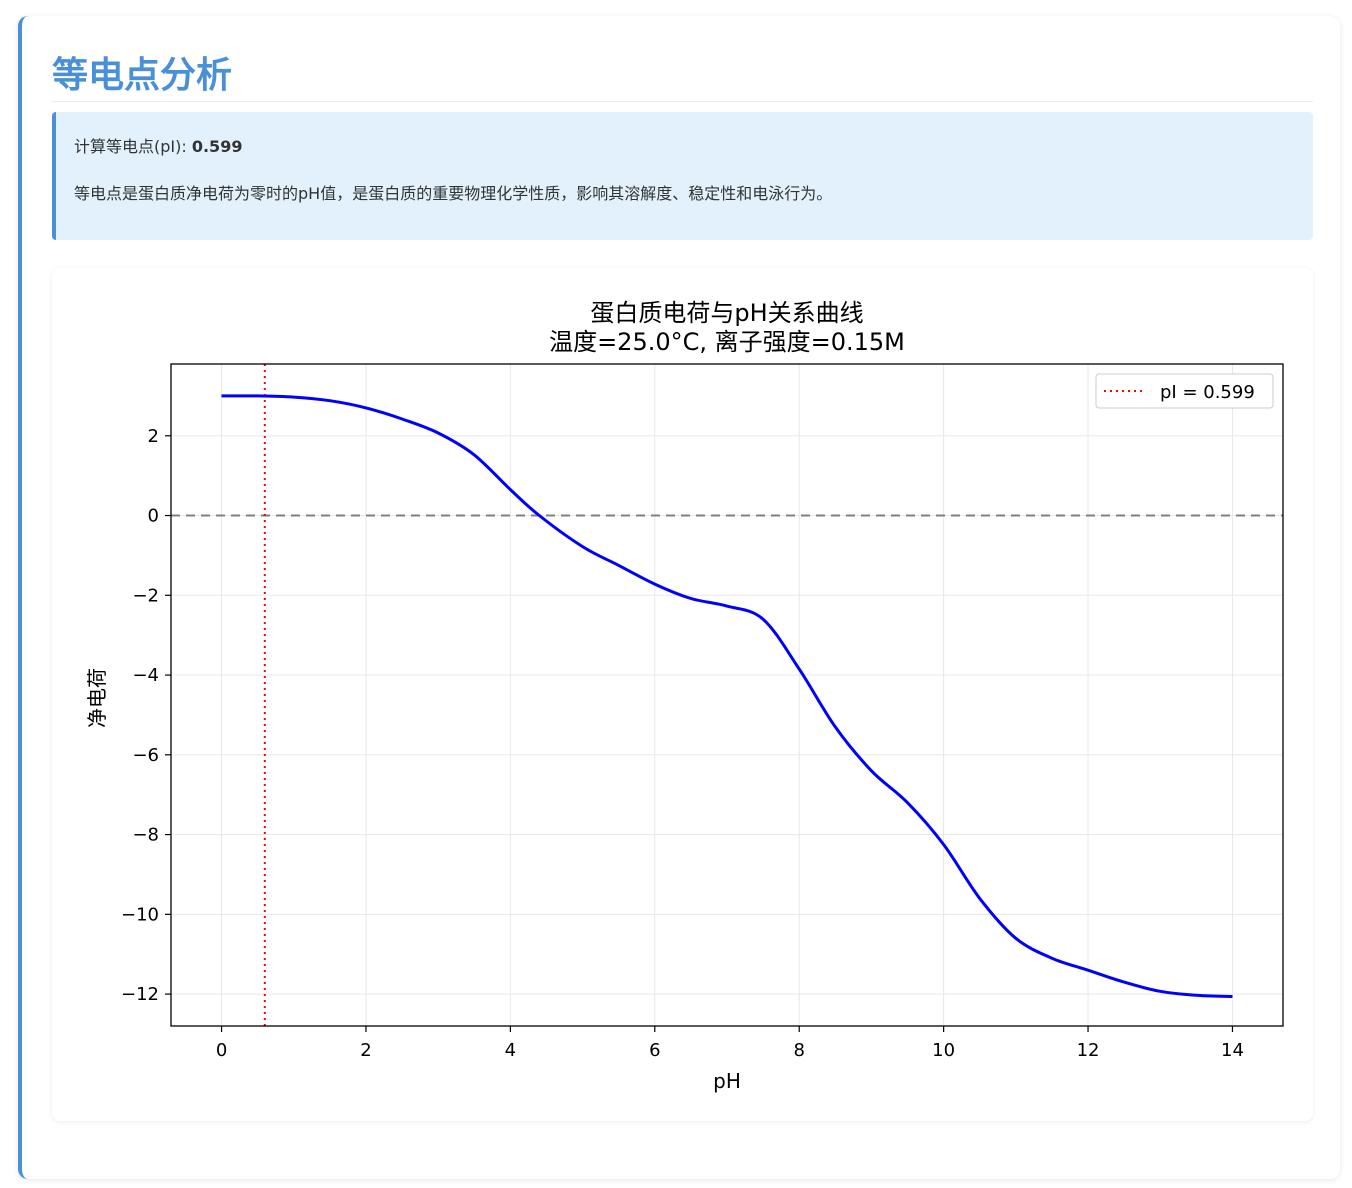  Describe the element at coordinates (943, 1050) in the screenshot. I see `x-tick-label: 10` at that location.